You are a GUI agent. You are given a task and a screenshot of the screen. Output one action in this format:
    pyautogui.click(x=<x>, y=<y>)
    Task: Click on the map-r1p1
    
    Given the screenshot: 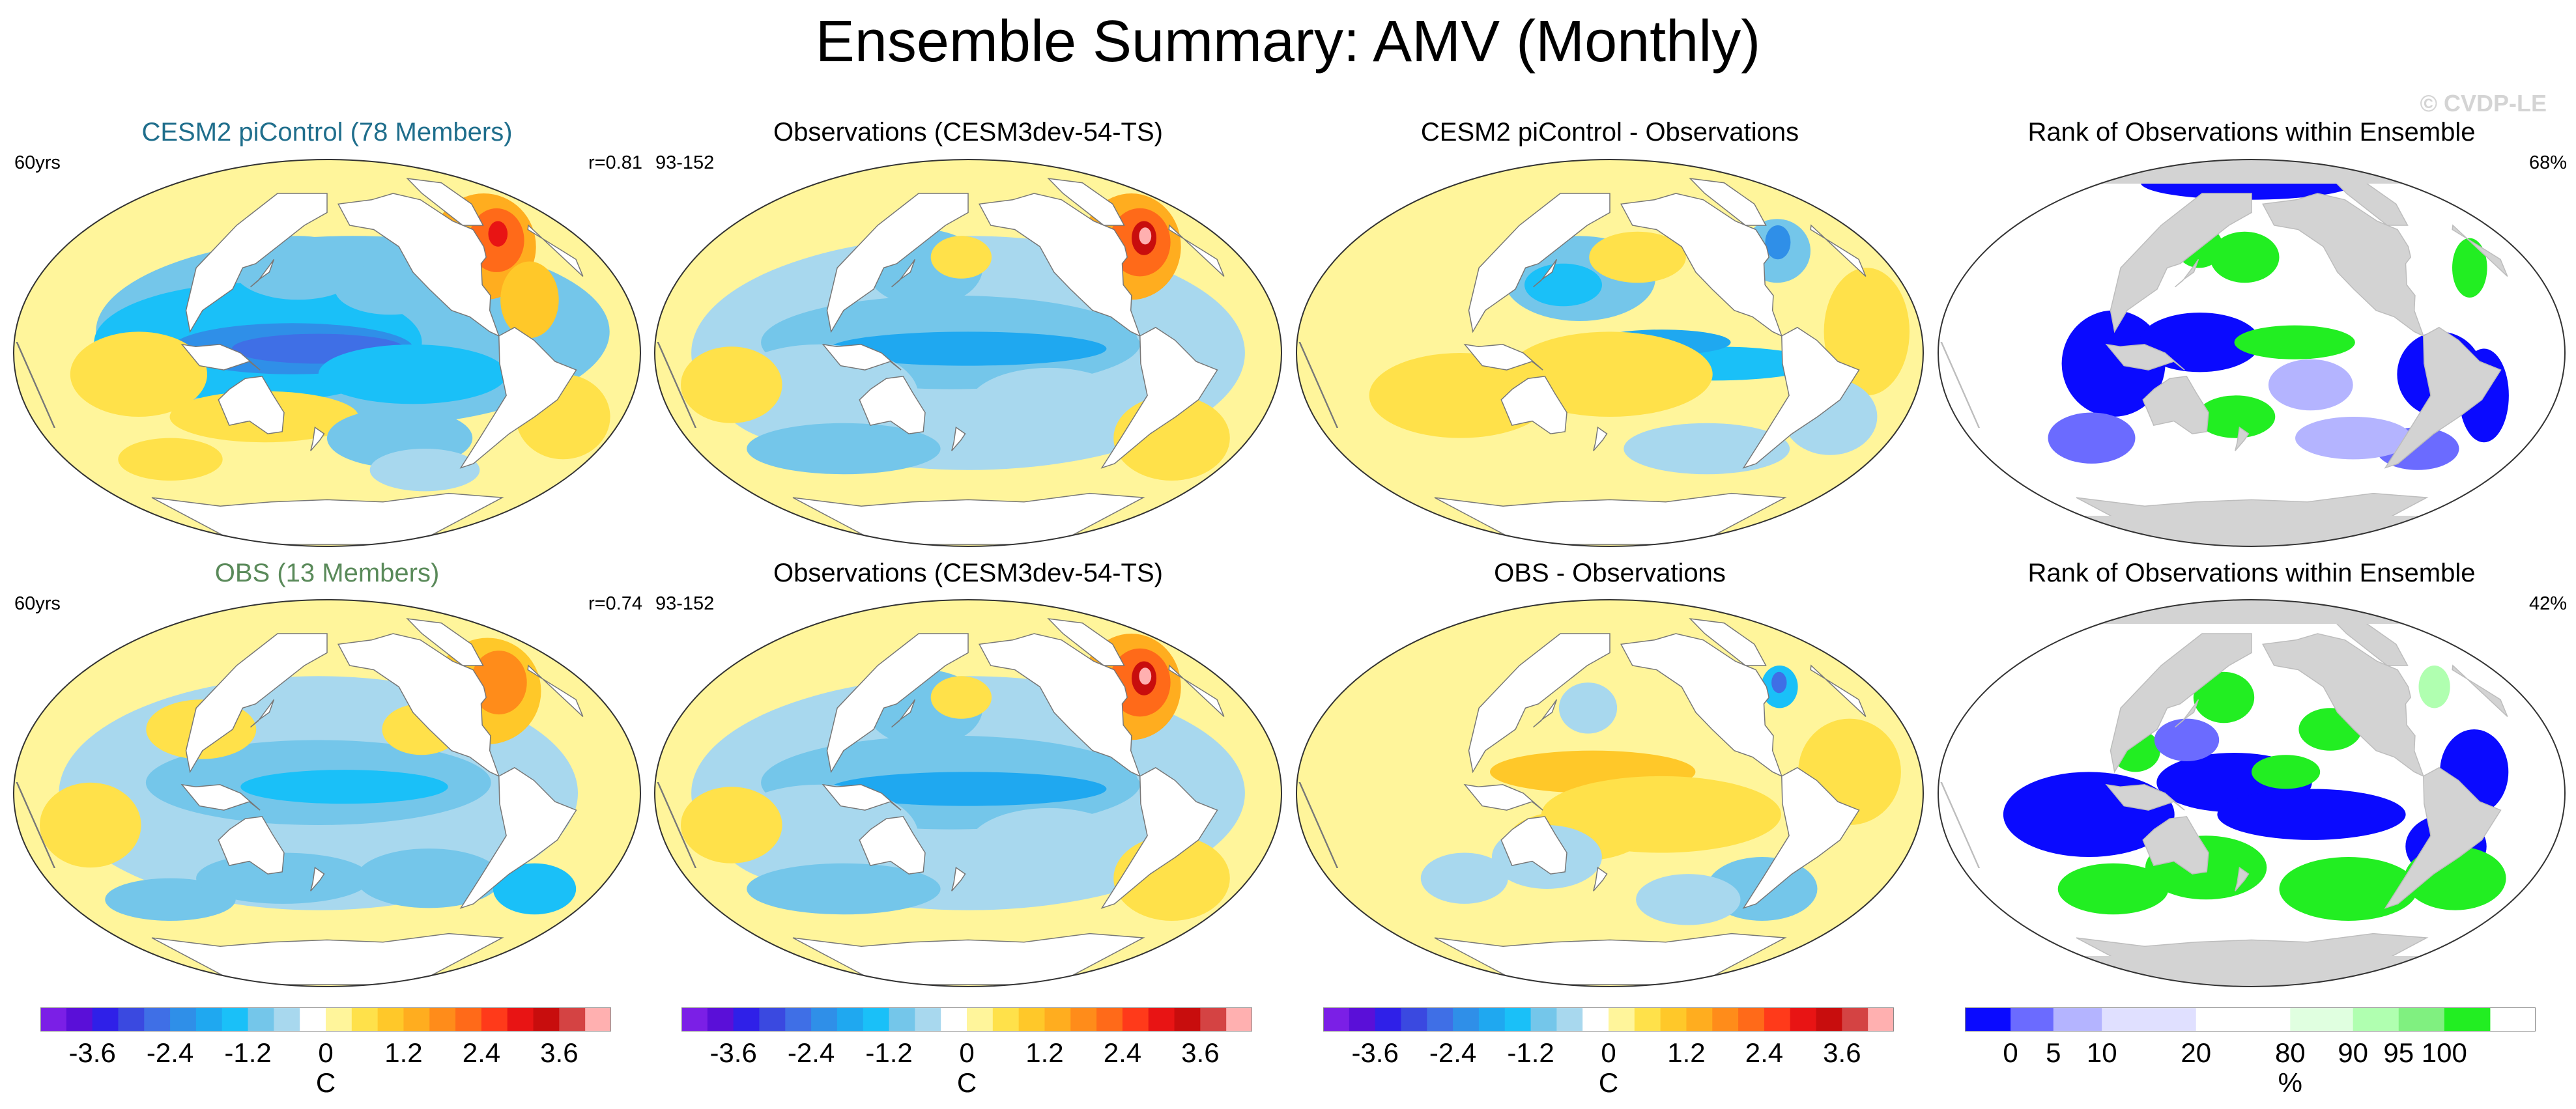 What is the action you would take?
    pyautogui.click(x=327, y=353)
    